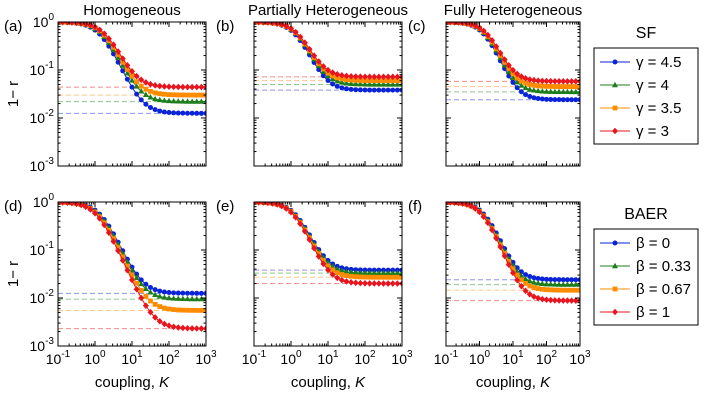 The image size is (706, 401). I want to click on panel-label: (d), so click(13, 206).